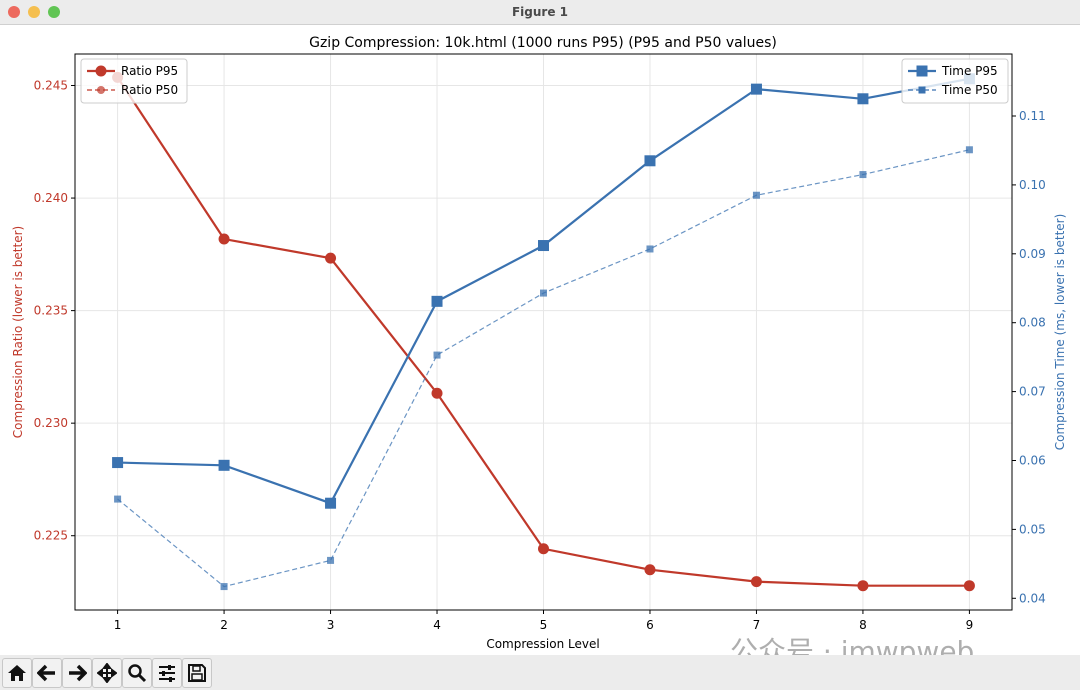 The height and width of the screenshot is (690, 1080). Describe the element at coordinates (969, 71) in the screenshot. I see `legend-time-p95-label: Time P95` at that location.